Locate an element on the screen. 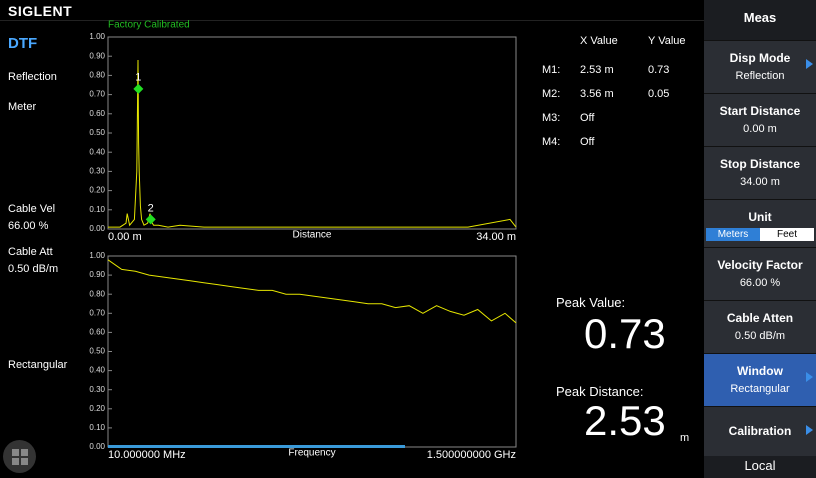 Image resolution: width=816 pixels, height=478 pixels. unit-option: Meters is located at coordinates (733, 234).